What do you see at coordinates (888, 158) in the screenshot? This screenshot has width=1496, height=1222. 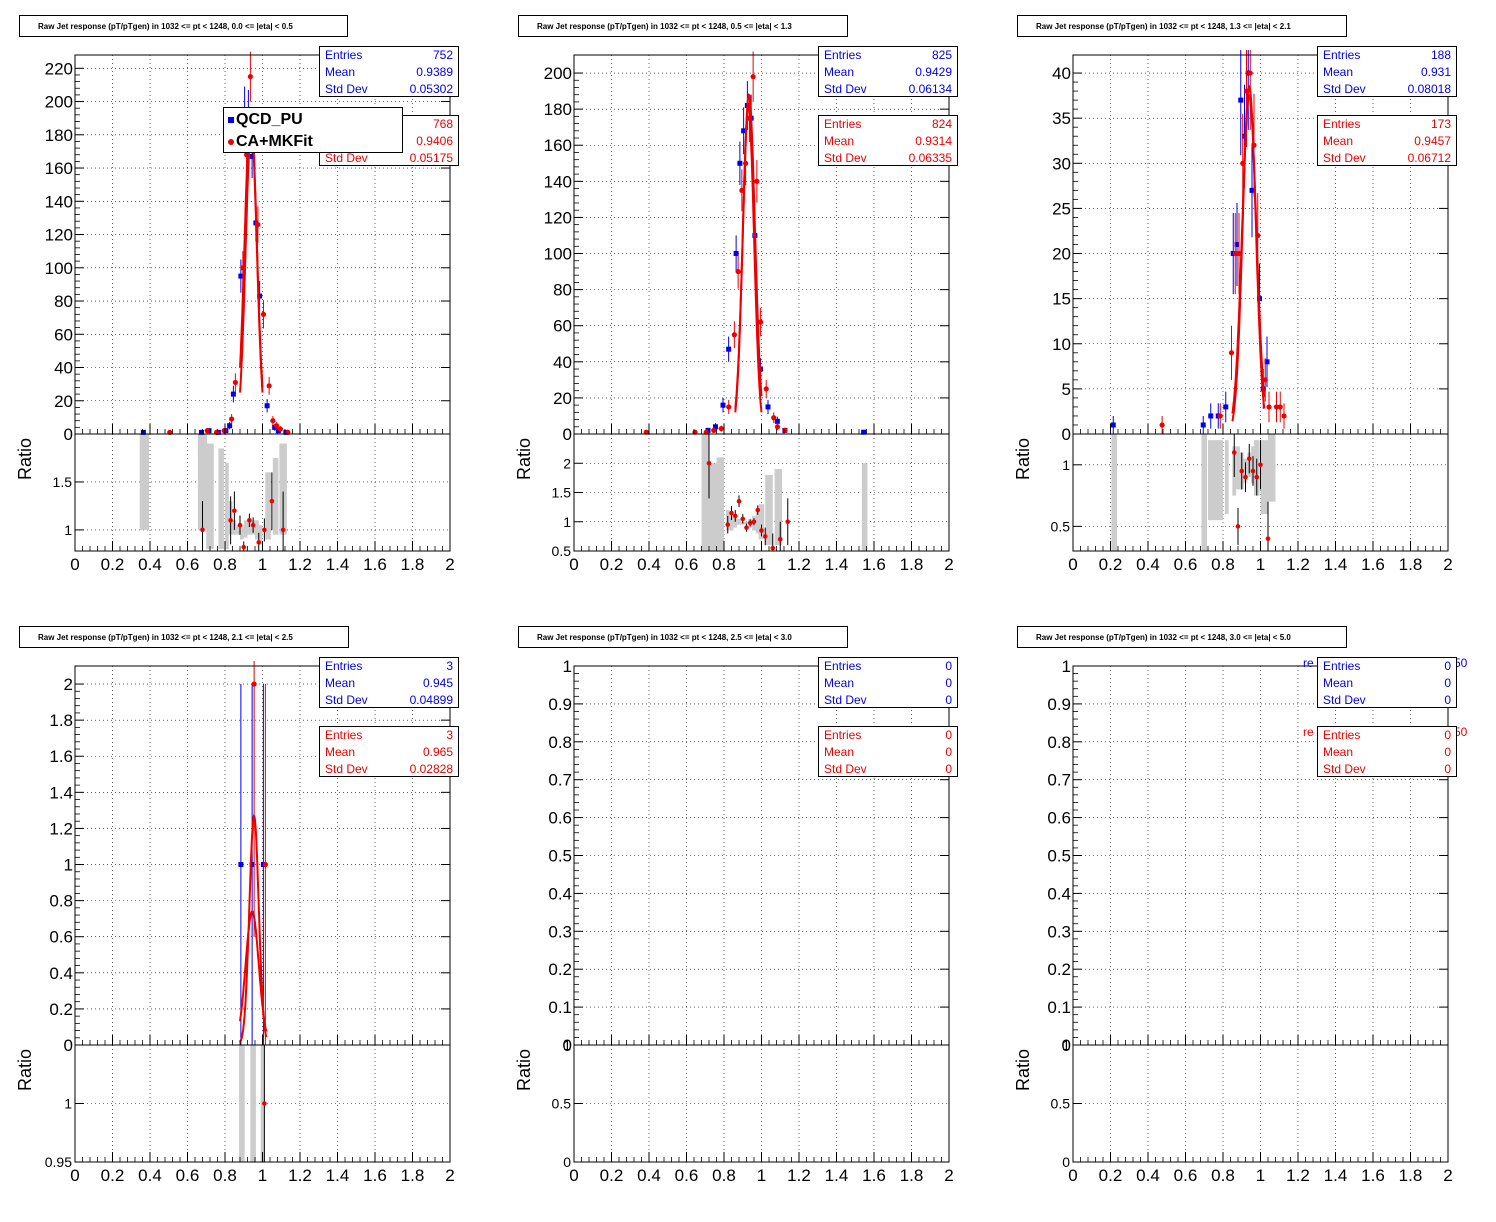 I see `stats-row-std: Std Dev 0.06335` at bounding box center [888, 158].